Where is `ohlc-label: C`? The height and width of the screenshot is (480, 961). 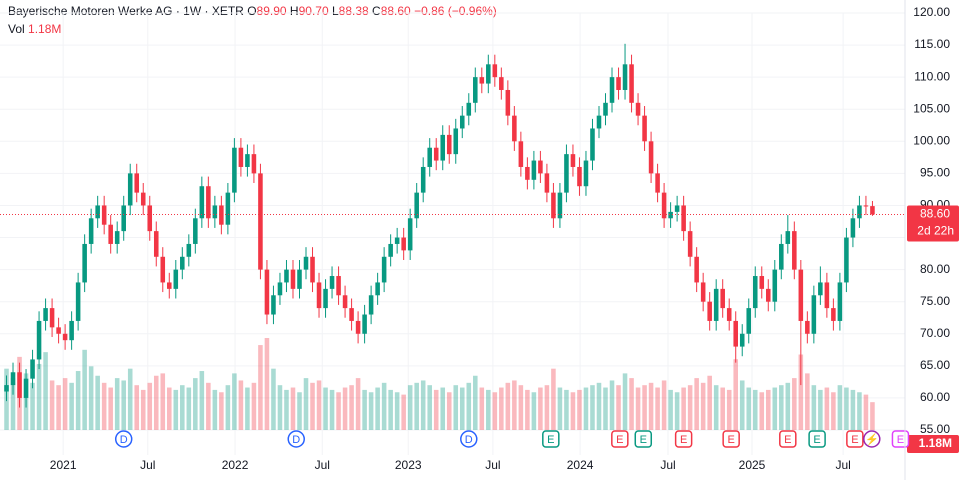
ohlc-label: C is located at coordinates (376, 11).